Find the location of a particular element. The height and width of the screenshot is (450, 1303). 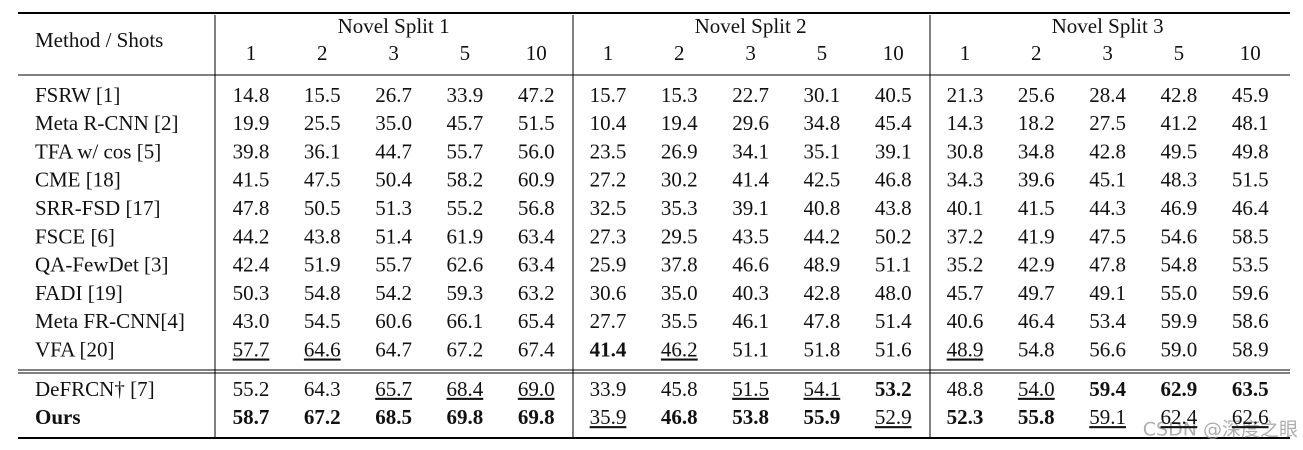

score-cell: 39.8 is located at coordinates (251, 151).